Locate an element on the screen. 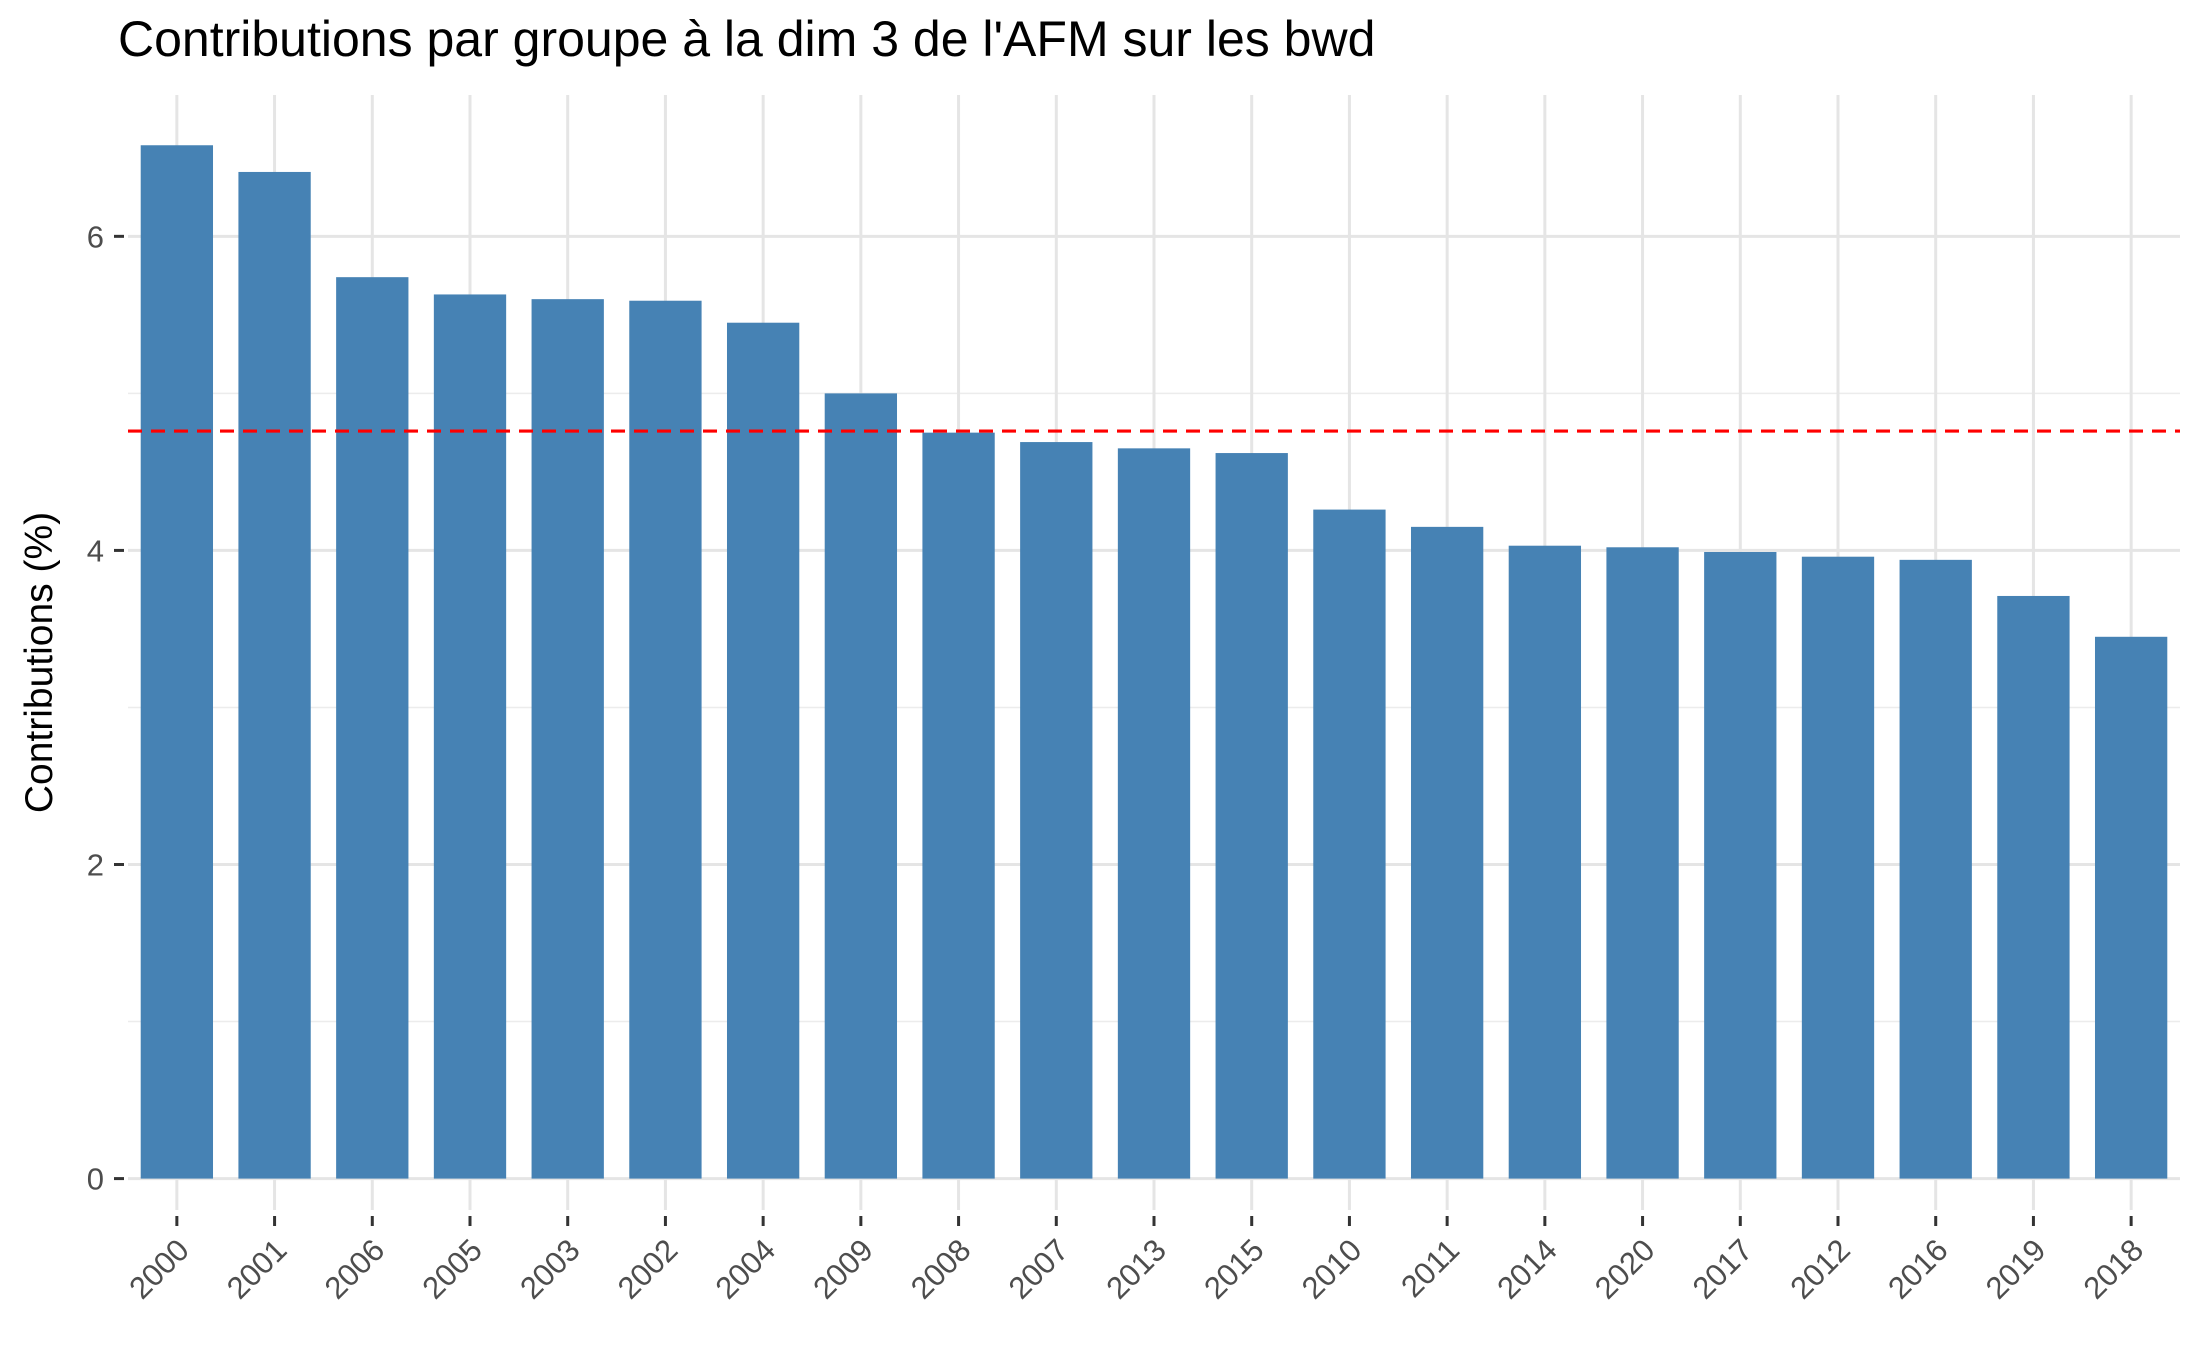 This screenshot has height=1350, width=2187. x-tick-label: 2009 is located at coordinates (843, 1269).